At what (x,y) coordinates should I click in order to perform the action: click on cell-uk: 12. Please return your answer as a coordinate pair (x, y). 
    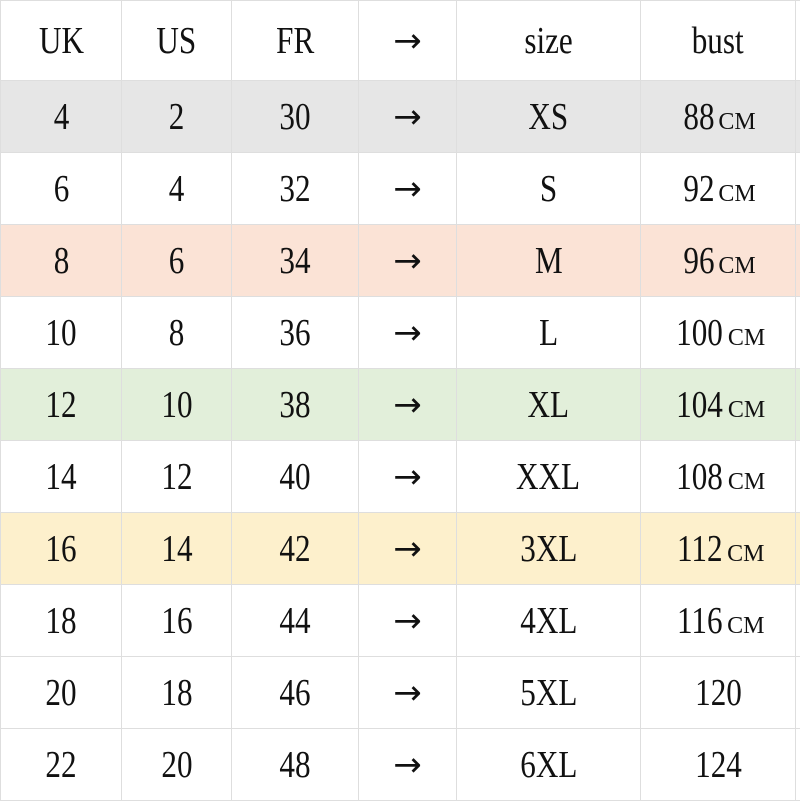
    Looking at the image, I should click on (61, 405).